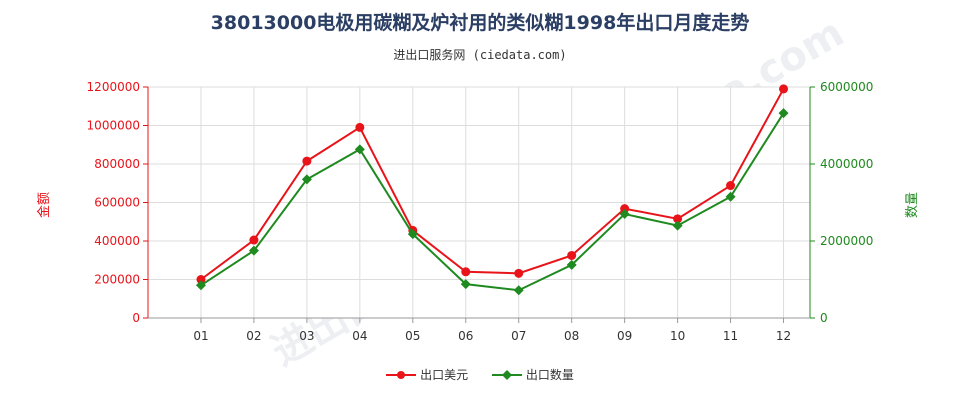 The image size is (960, 400). I want to click on y-axis-title-left: 金额, so click(44, 205).